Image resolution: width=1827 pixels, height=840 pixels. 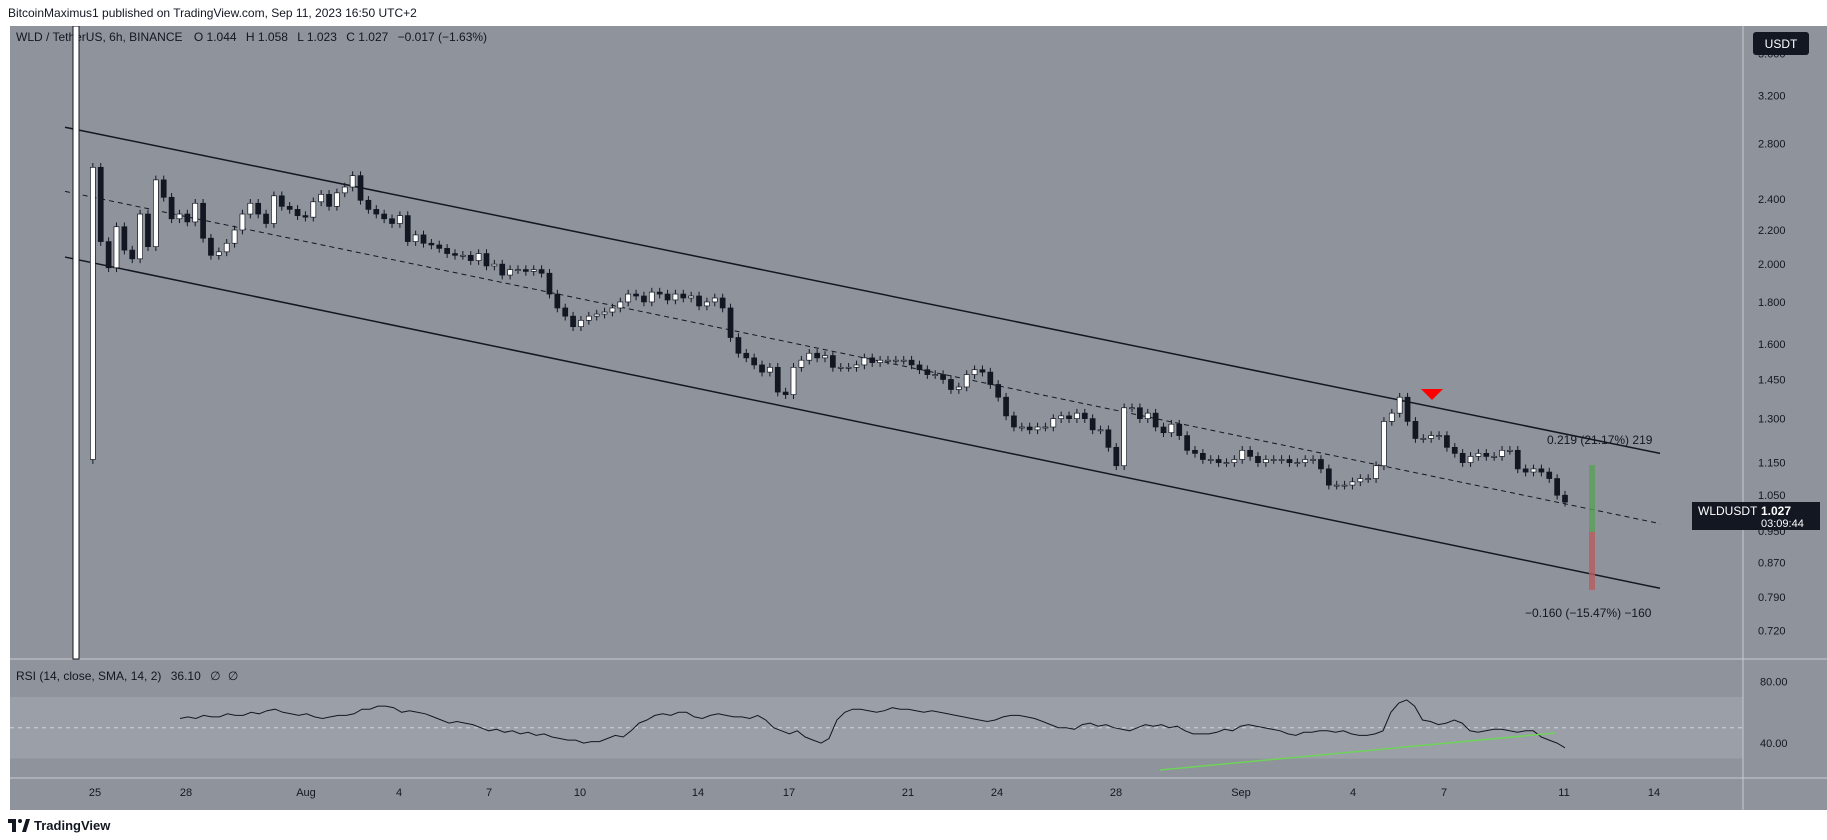 What do you see at coordinates (373, 37) in the screenshot?
I see `close-value: 1.027` at bounding box center [373, 37].